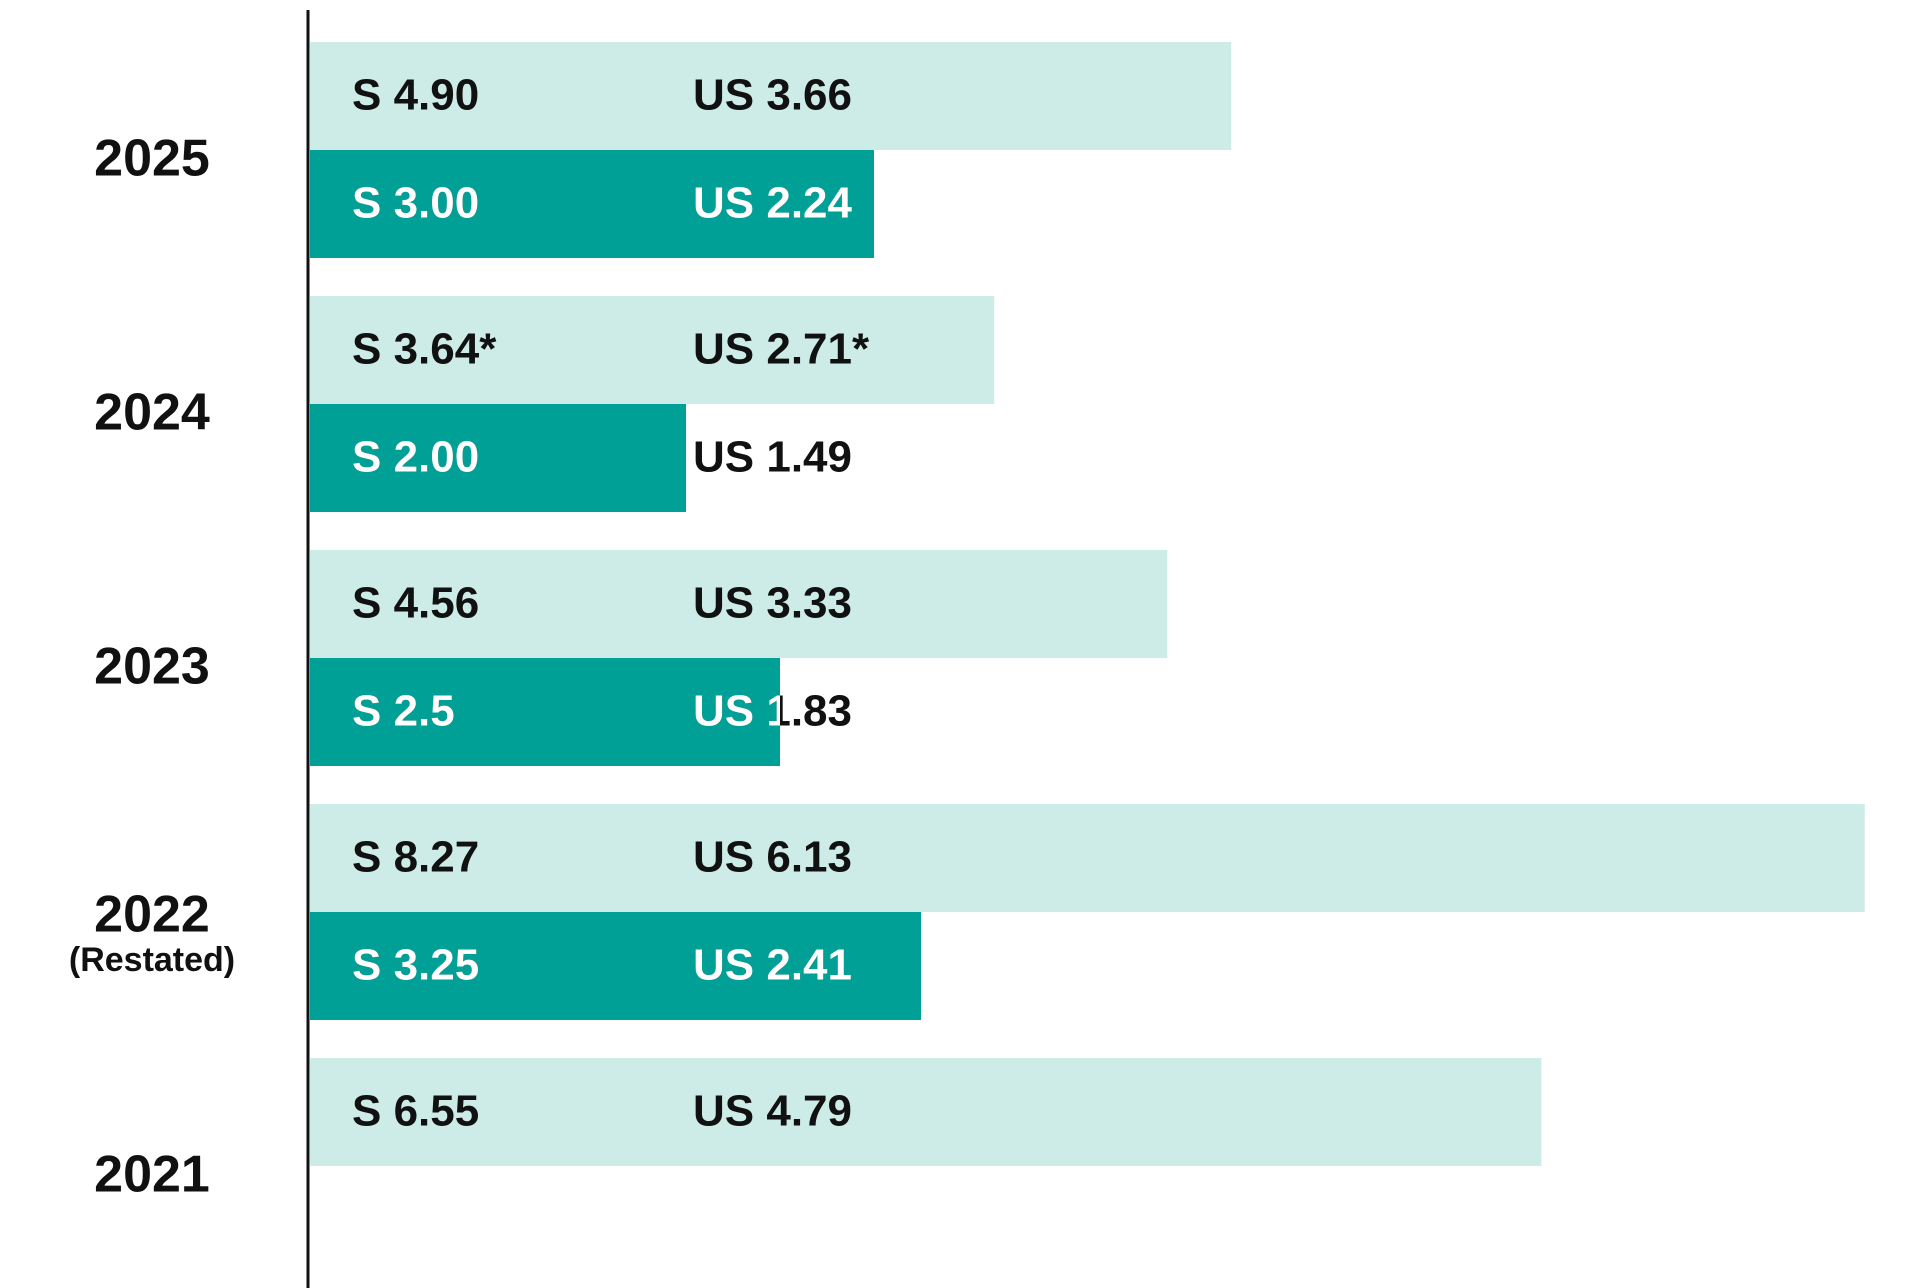 Image resolution: width=1920 pixels, height=1288 pixels. I want to click on bar-label-primary-2023-s1: S 4.56, so click(415, 603).